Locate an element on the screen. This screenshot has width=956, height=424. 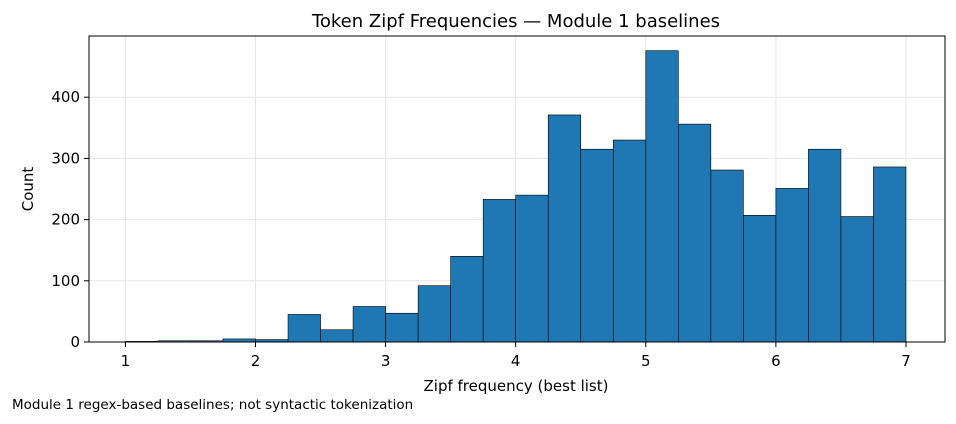
x-axis-label: Zipf frequency (best list) is located at coordinates (516, 386).